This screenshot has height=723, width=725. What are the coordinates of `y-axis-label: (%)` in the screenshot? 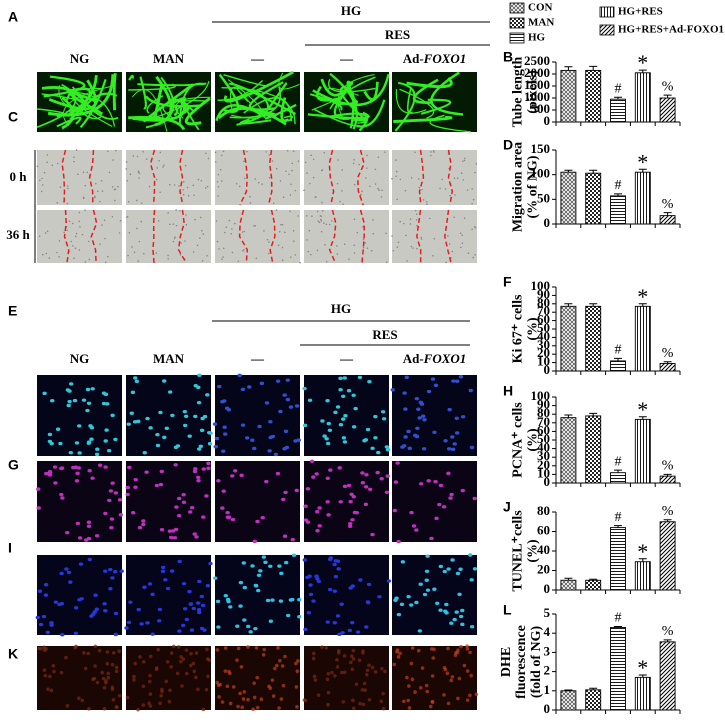 It's located at (533, 440).